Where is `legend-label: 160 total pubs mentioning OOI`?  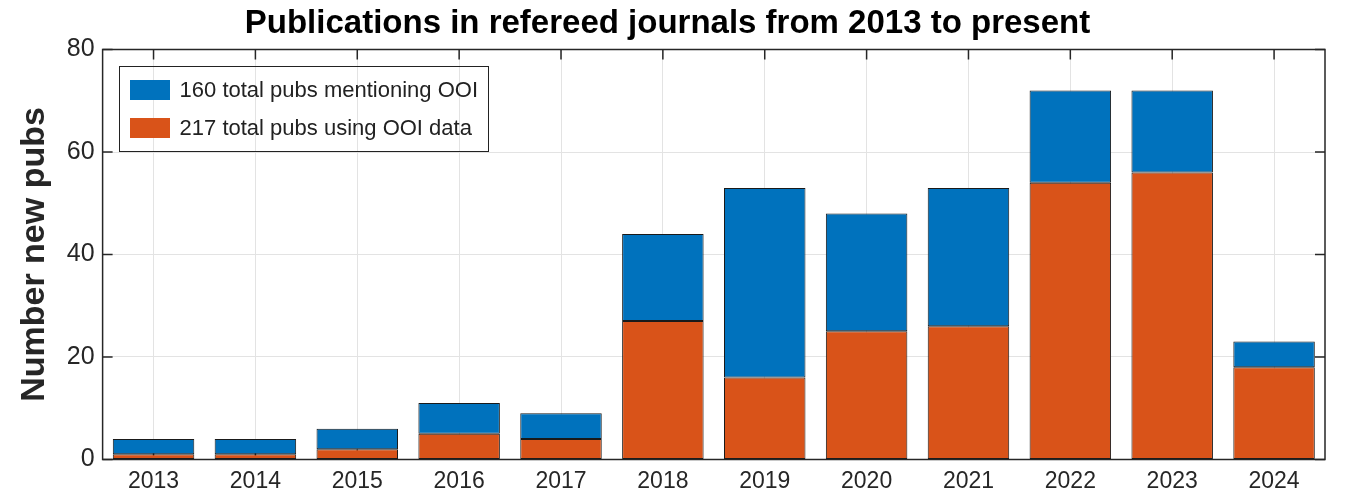
legend-label: 160 total pubs mentioning OOI is located at coordinates (329, 89).